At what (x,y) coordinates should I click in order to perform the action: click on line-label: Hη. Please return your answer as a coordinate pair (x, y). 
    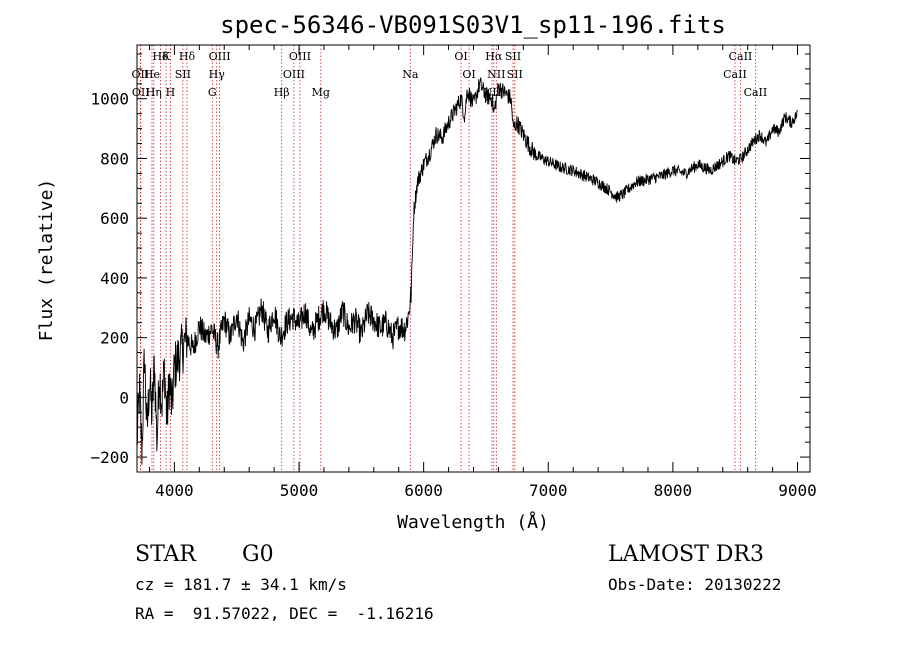
    Looking at the image, I should click on (154, 92).